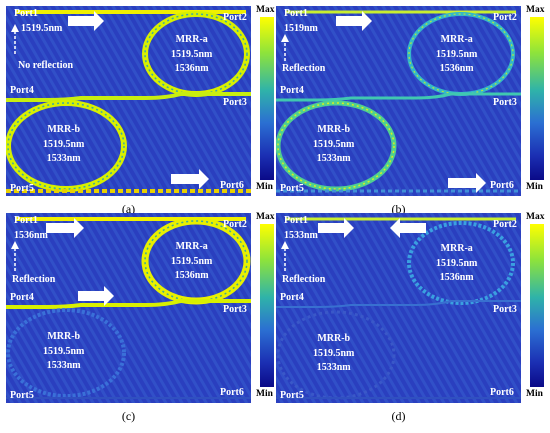 The height and width of the screenshot is (433, 550). I want to click on mrr-b-ring, so click(66, 353).